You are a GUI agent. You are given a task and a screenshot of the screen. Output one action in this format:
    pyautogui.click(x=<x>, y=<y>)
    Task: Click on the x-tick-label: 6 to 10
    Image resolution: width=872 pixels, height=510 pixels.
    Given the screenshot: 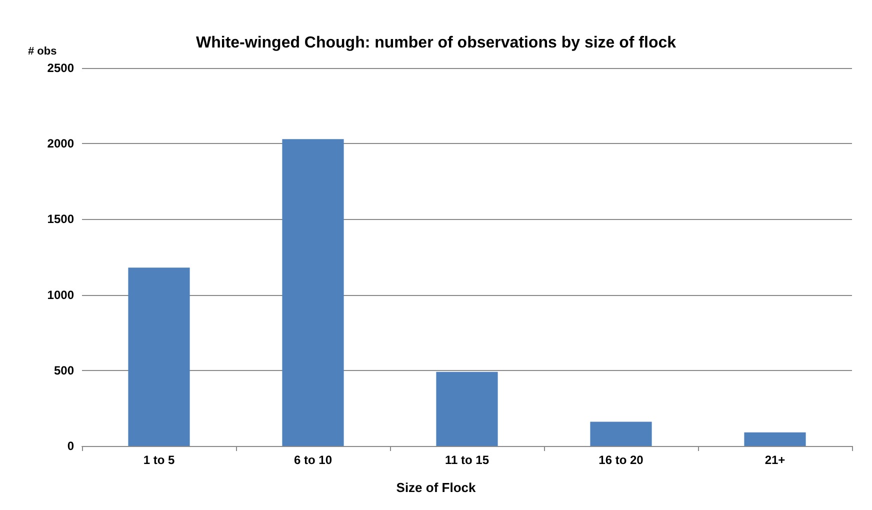 What is the action you would take?
    pyautogui.click(x=313, y=460)
    